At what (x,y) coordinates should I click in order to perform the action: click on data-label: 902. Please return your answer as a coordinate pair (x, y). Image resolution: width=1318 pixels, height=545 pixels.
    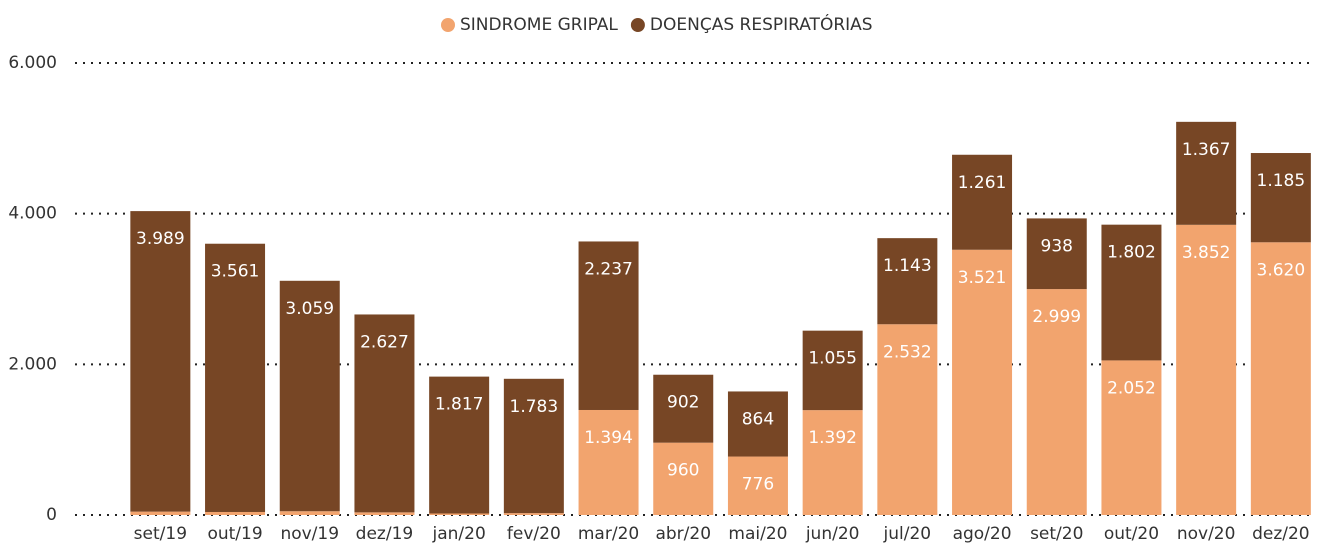
    Looking at the image, I should click on (683, 403).